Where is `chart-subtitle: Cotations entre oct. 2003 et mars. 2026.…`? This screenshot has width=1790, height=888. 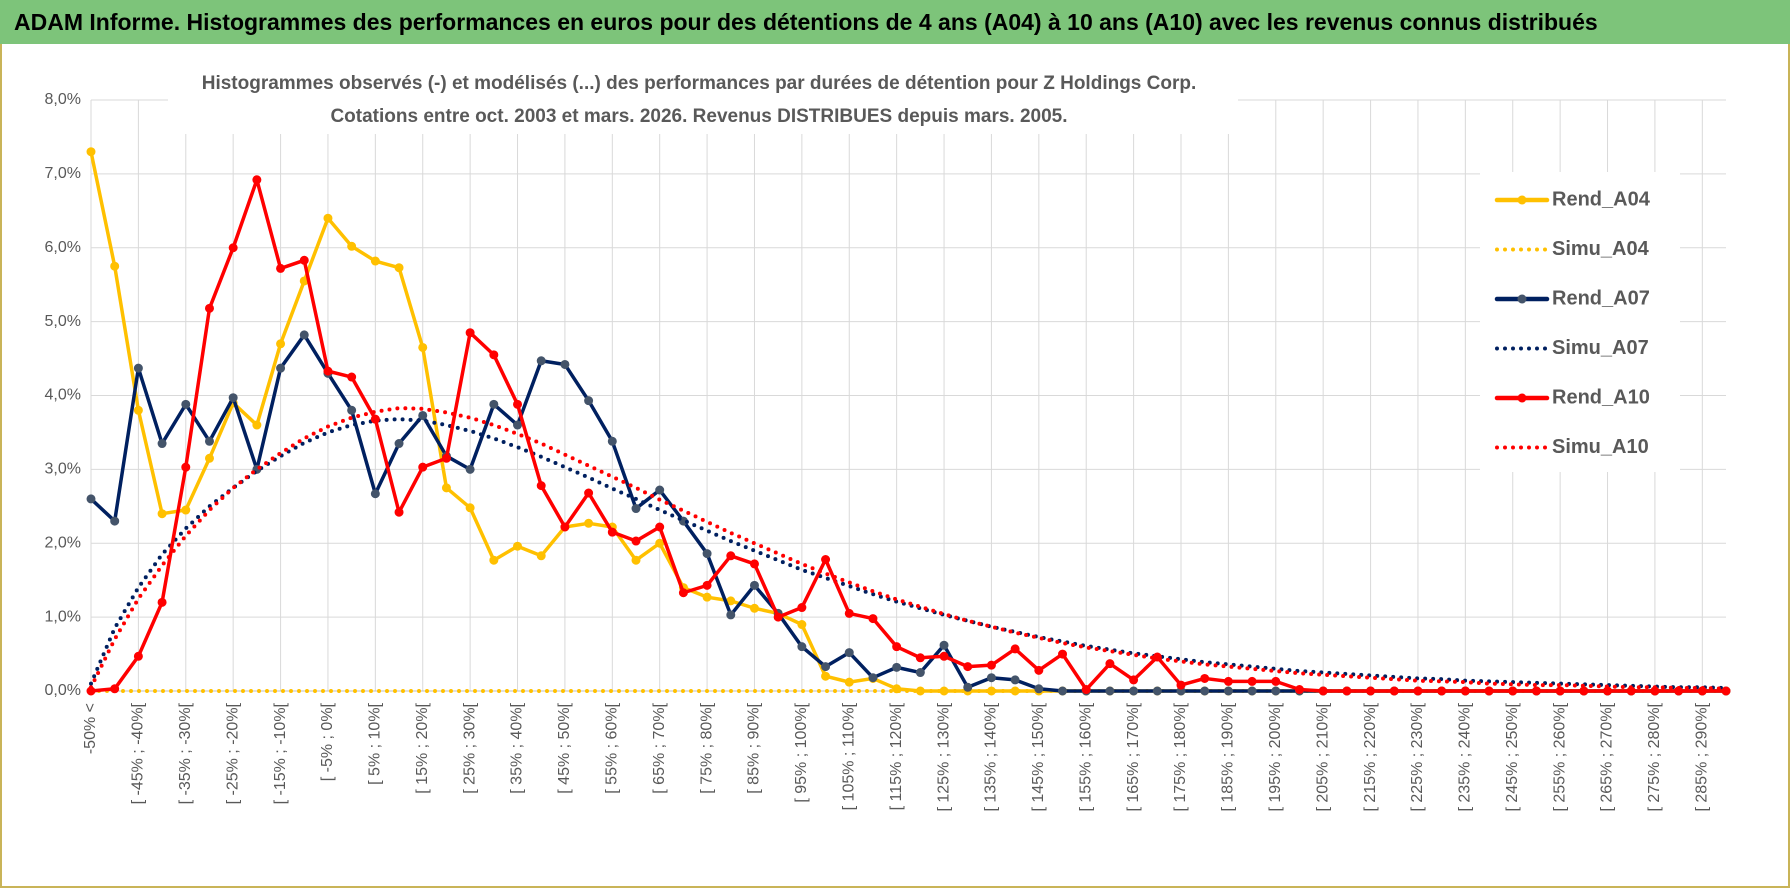 chart-subtitle: Cotations entre oct. 2003 et mars. 2026.… is located at coordinates (698, 116).